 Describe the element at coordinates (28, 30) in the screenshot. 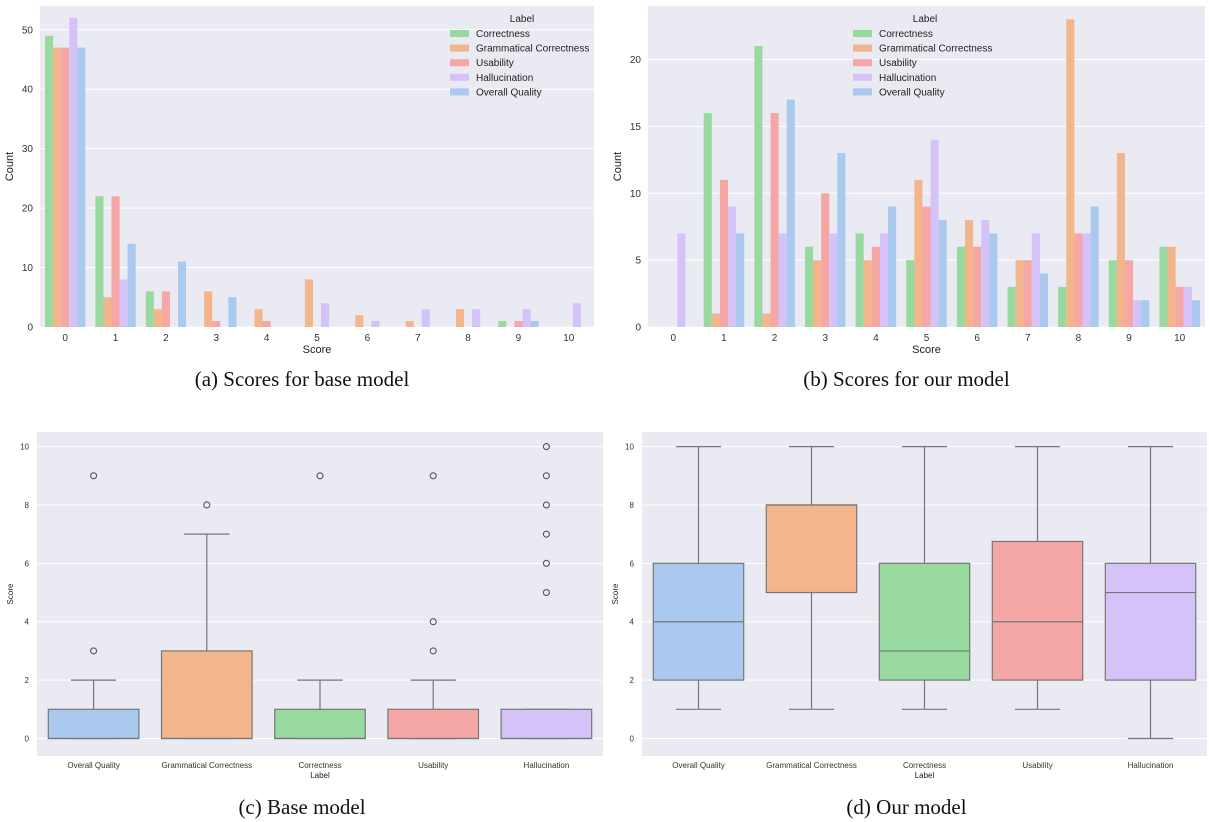

I see `y-tick-label: 50` at that location.